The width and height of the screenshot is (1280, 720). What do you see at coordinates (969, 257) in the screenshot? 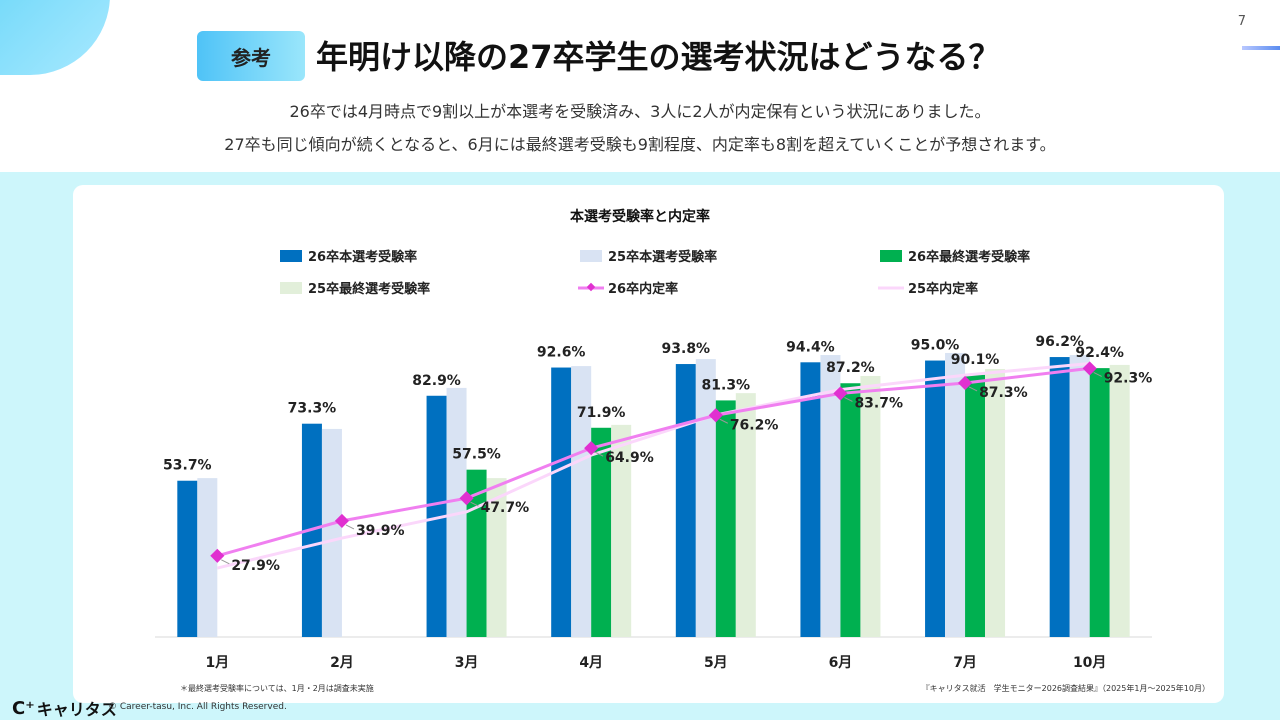
I see `legend-label: 26卒最終選考受験率` at bounding box center [969, 257].